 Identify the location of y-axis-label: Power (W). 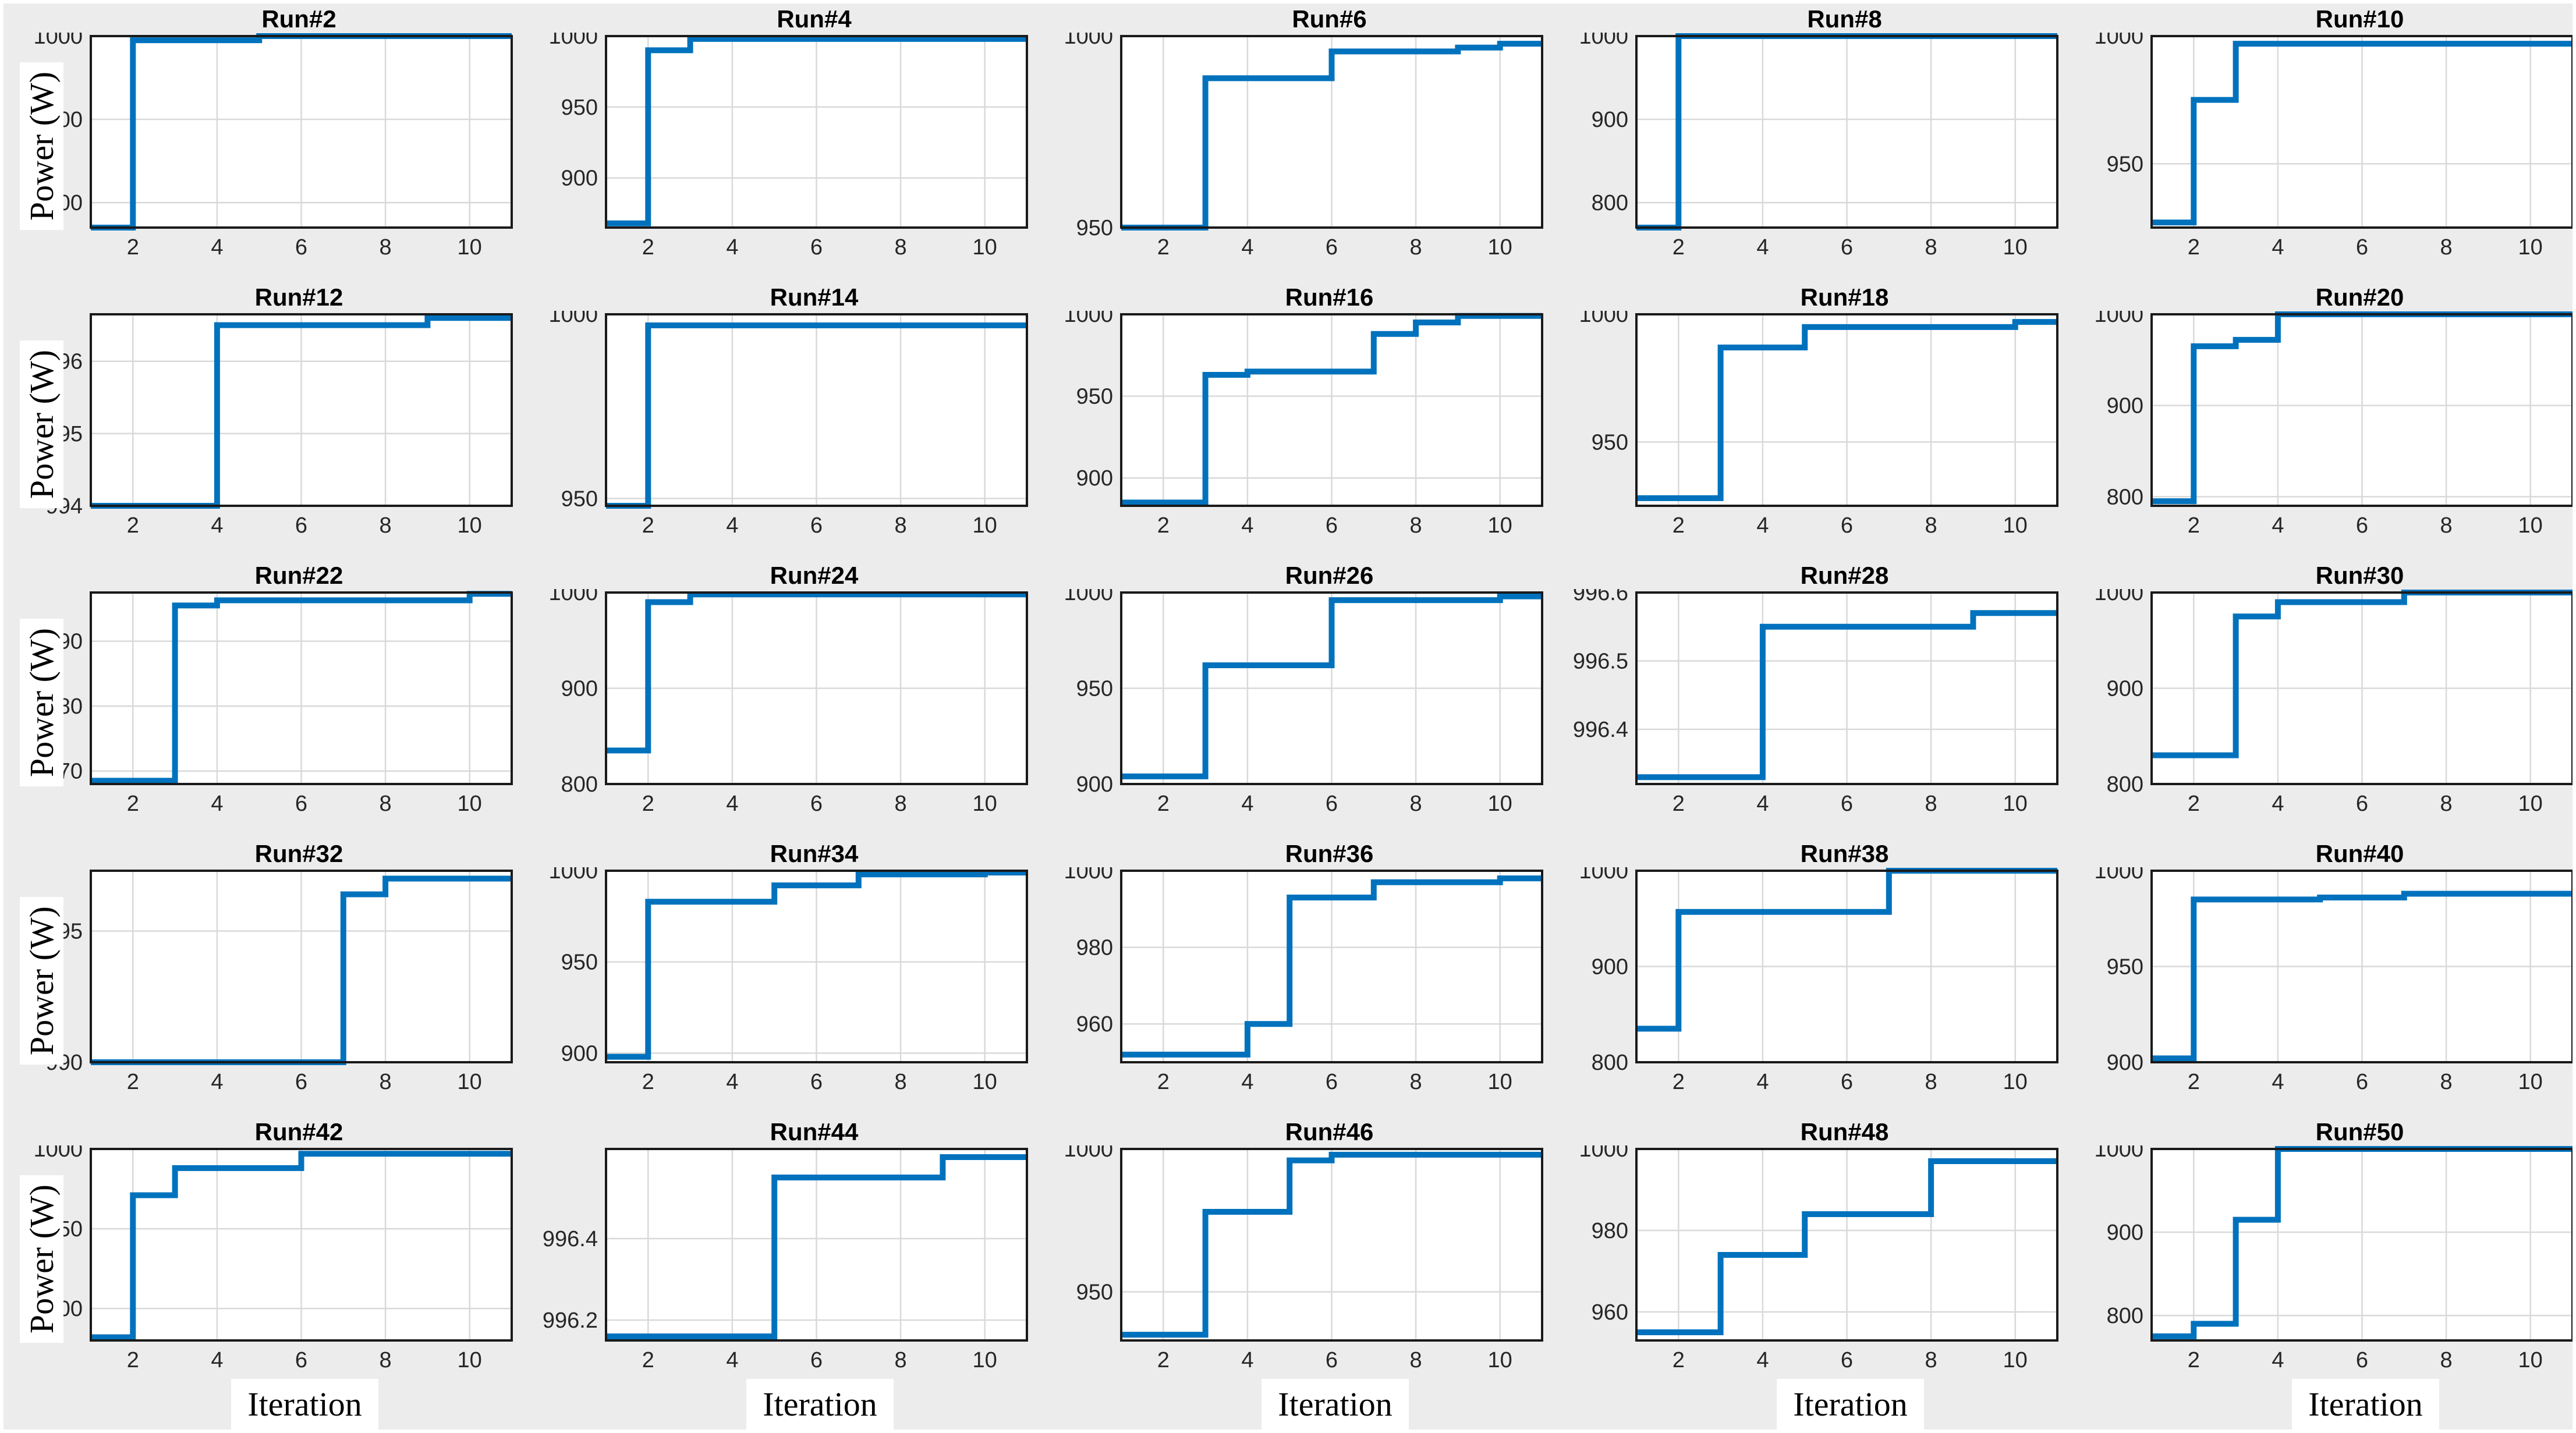
(41, 424).